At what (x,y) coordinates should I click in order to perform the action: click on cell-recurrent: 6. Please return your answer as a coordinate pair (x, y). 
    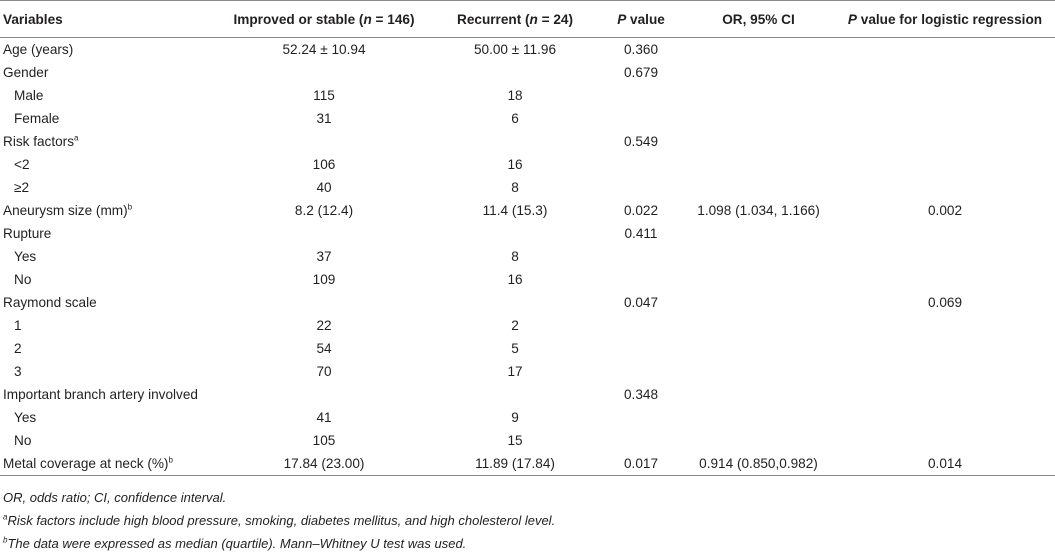
    Looking at the image, I should click on (515, 118).